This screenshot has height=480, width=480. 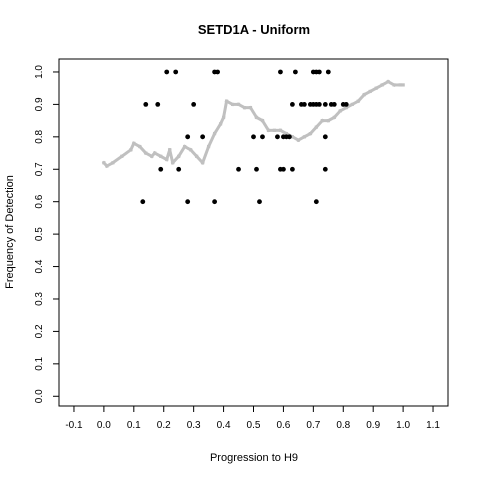 I want to click on y-tick-label: 0.1, so click(x=39, y=363).